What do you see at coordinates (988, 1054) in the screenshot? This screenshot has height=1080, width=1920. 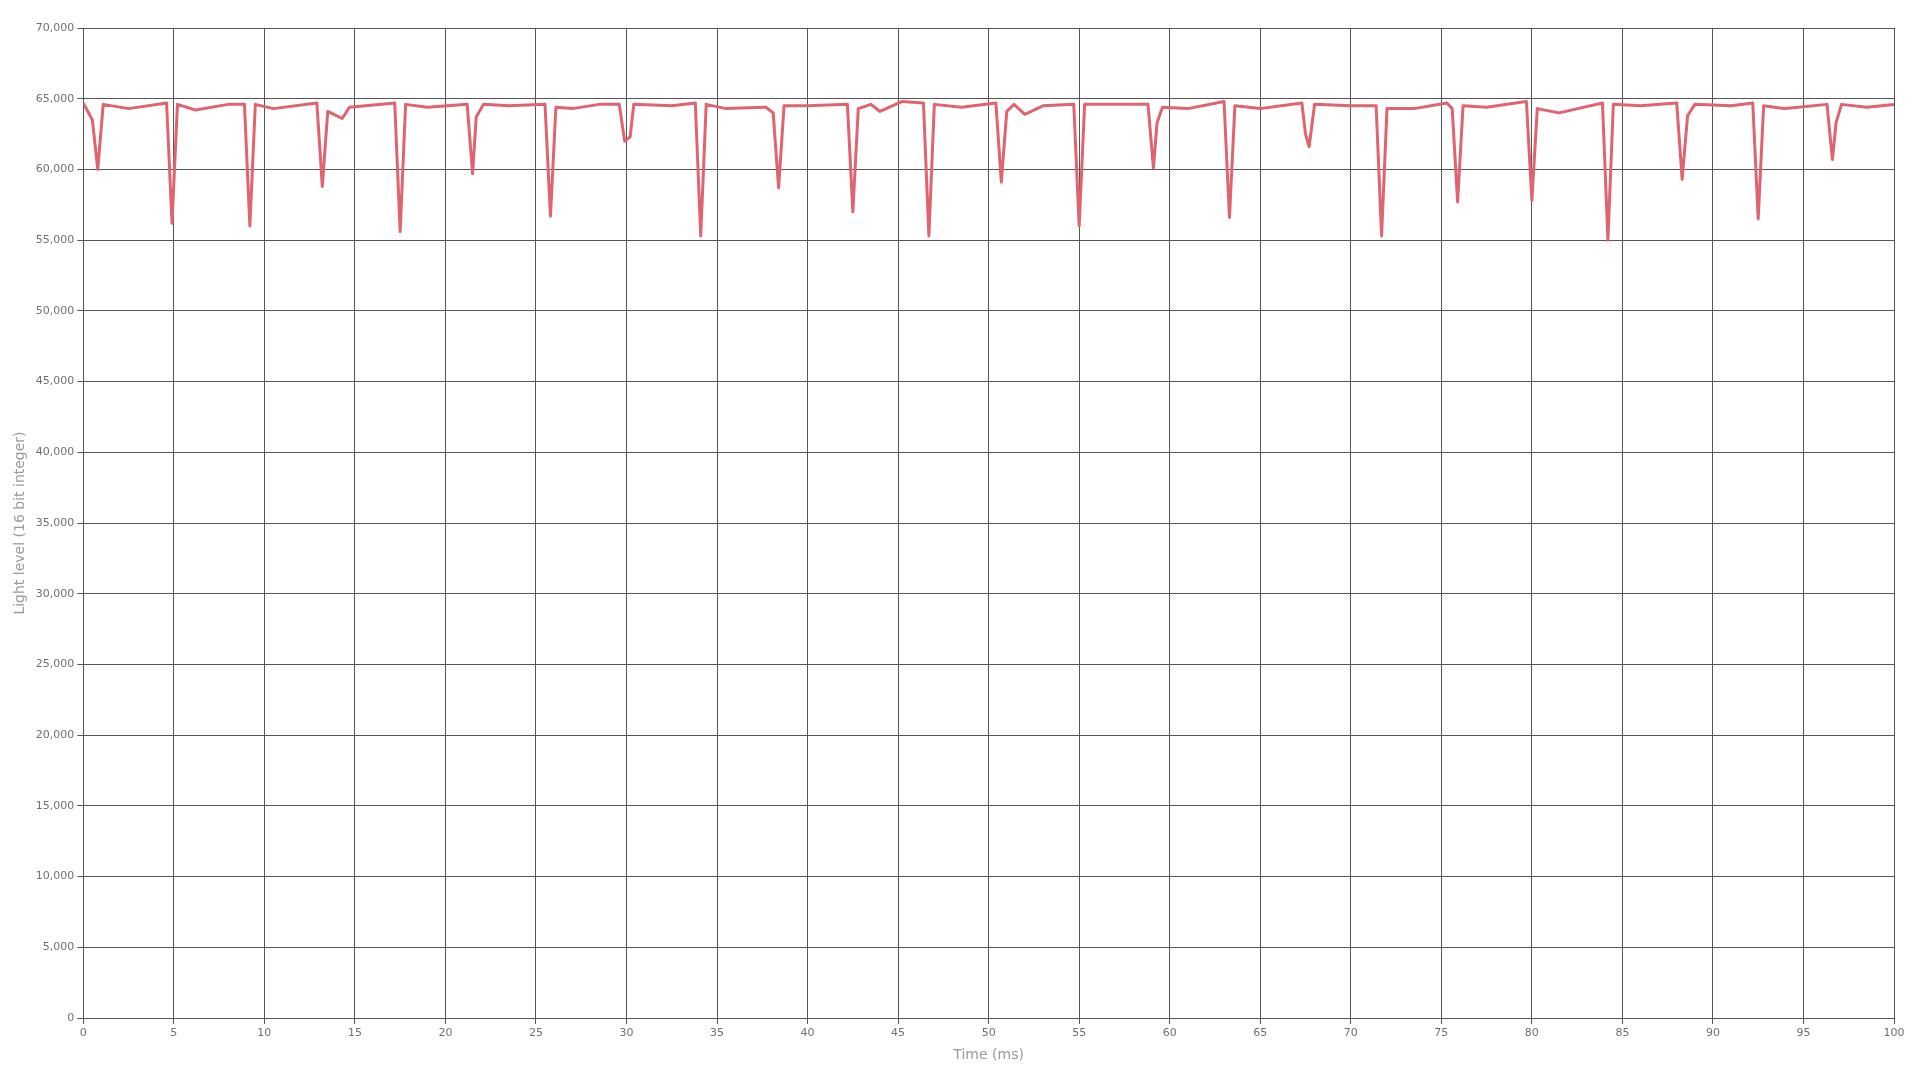 I see `x-axis-title: Time (ms)` at bounding box center [988, 1054].